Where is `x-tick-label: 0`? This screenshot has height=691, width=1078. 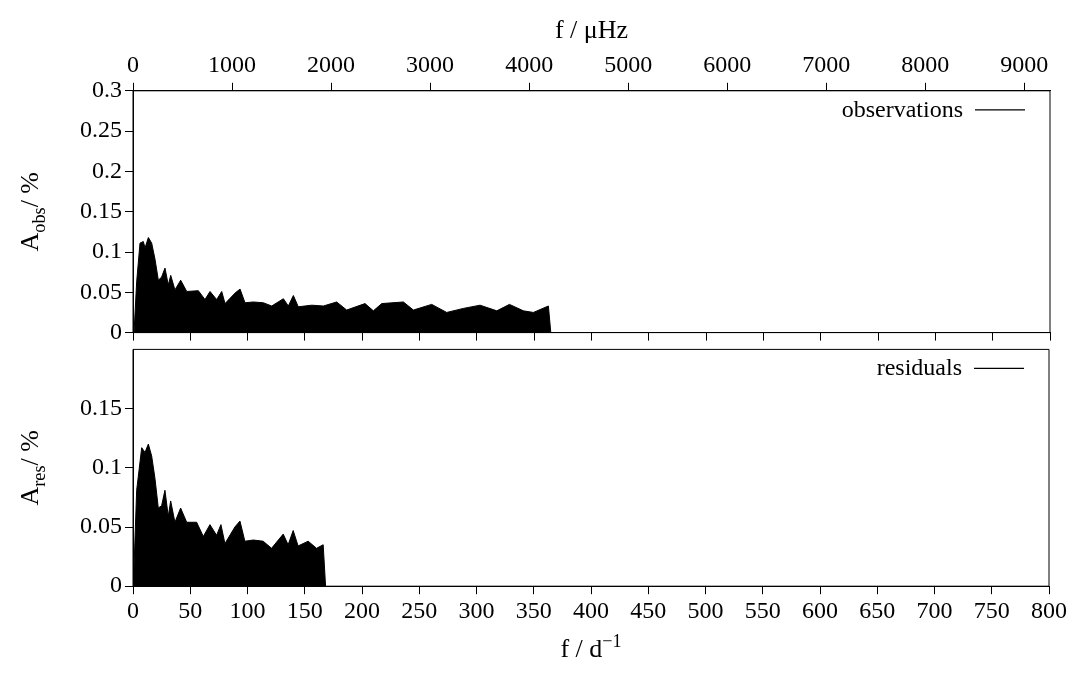 x-tick-label: 0 is located at coordinates (133, 609).